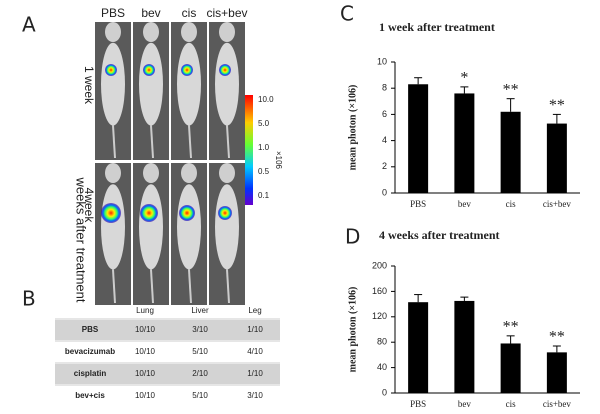  What do you see at coordinates (113, 13) in the screenshot?
I see `group-label: PBS` at bounding box center [113, 13].